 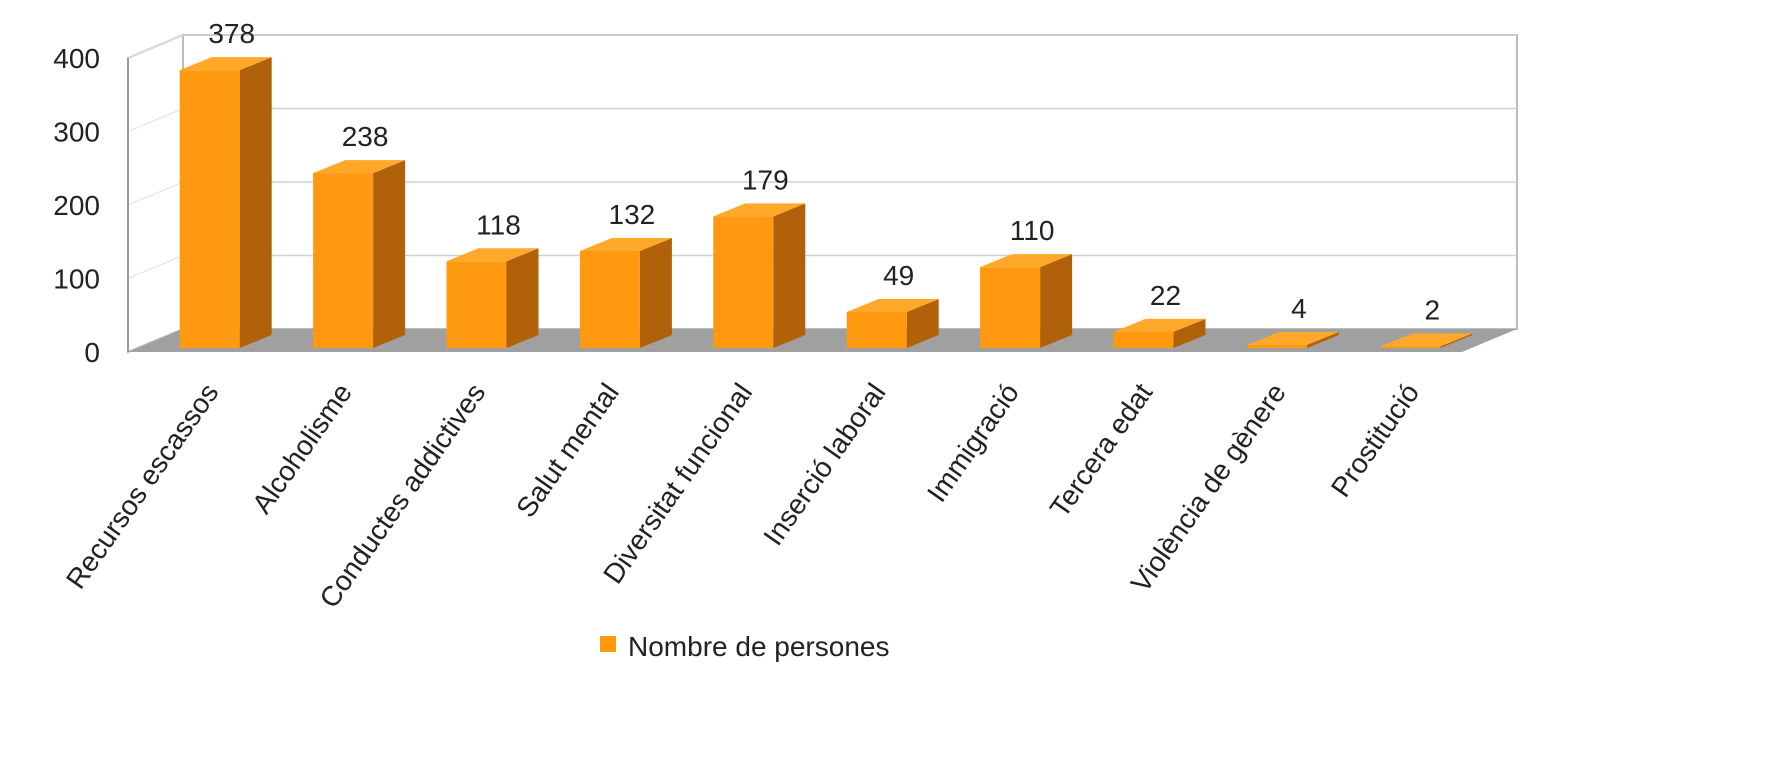 What do you see at coordinates (824, 464) in the screenshot?
I see `x-tick-label: Inserció laboral` at bounding box center [824, 464].